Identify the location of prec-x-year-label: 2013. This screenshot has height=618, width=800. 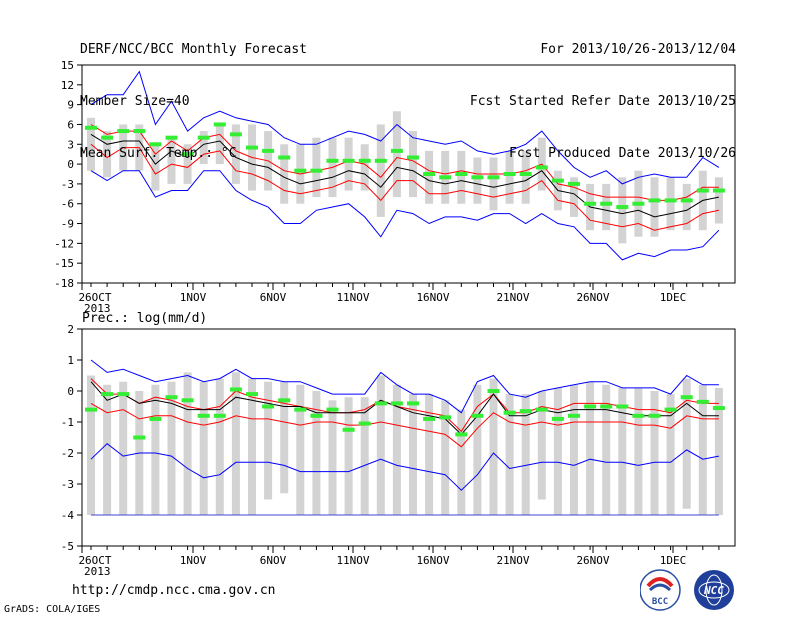
(97, 571).